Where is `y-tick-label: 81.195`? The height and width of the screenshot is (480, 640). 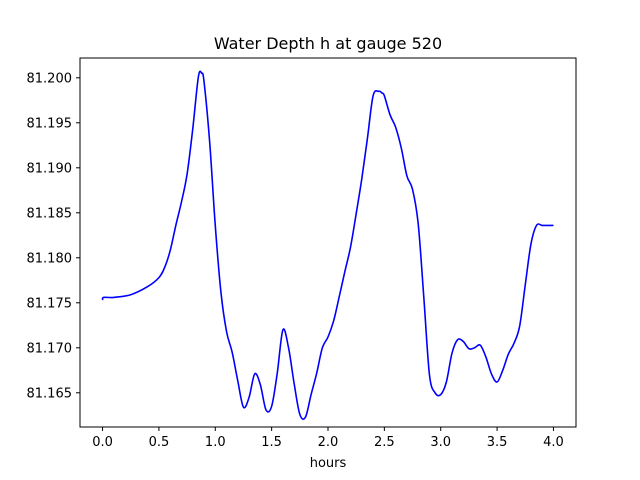 y-tick-label: 81.195 is located at coordinates (50, 123).